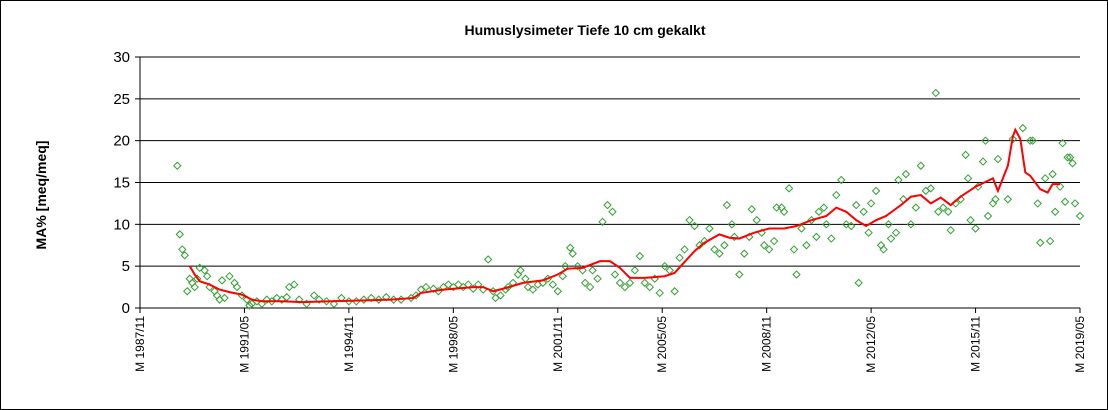 Image resolution: width=1108 pixels, height=410 pixels. I want to click on x-tick-label: M 2015/11, so click(976, 344).